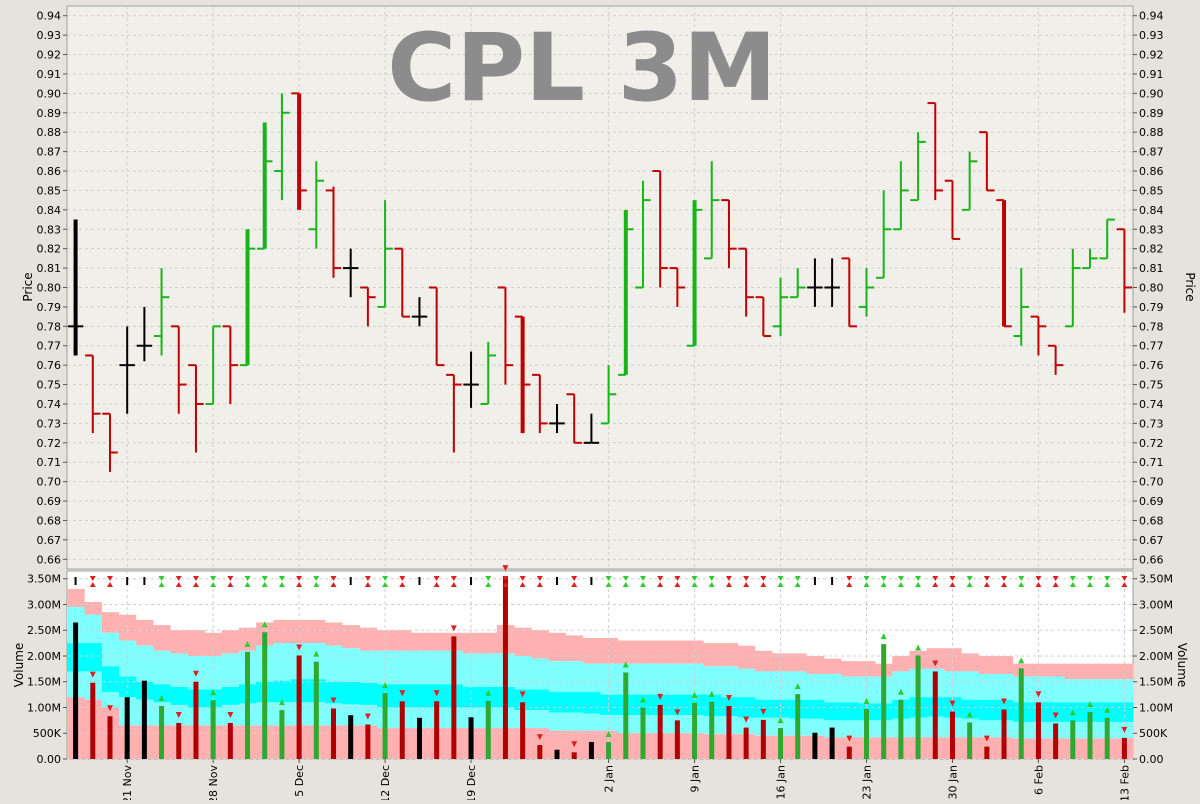 The width and height of the screenshot is (1200, 804). I want to click on price-y-tick-label: 0.90, so click(49, 93).